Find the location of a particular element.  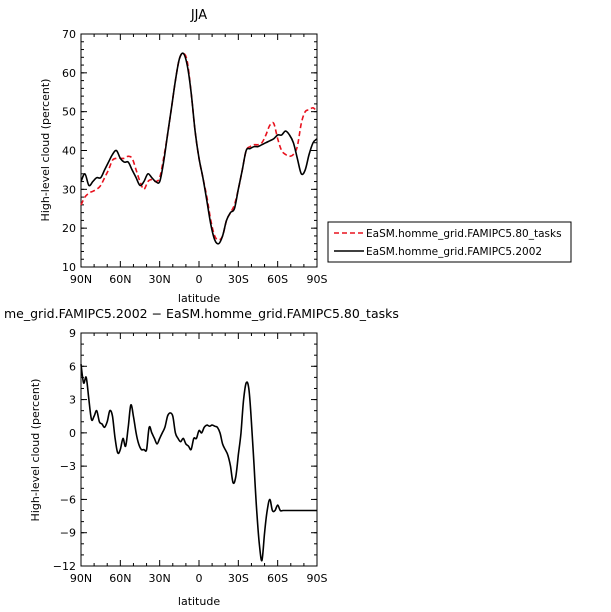

y-tick-label: 6 is located at coordinates (72, 366).